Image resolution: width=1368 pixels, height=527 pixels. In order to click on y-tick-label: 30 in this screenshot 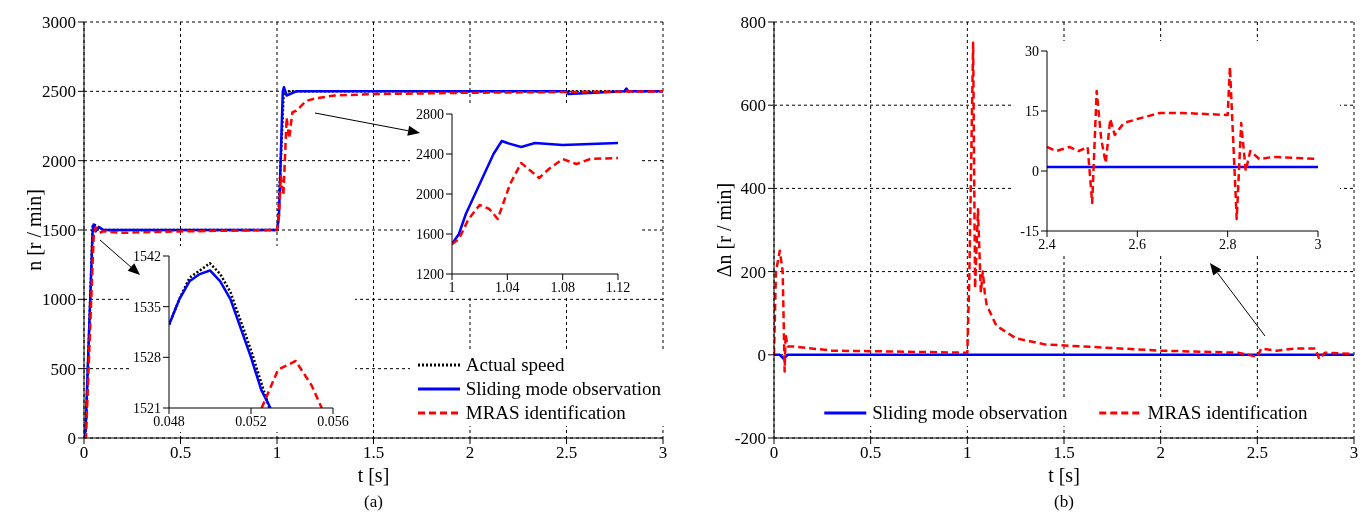, I will do `click(1032, 51)`.